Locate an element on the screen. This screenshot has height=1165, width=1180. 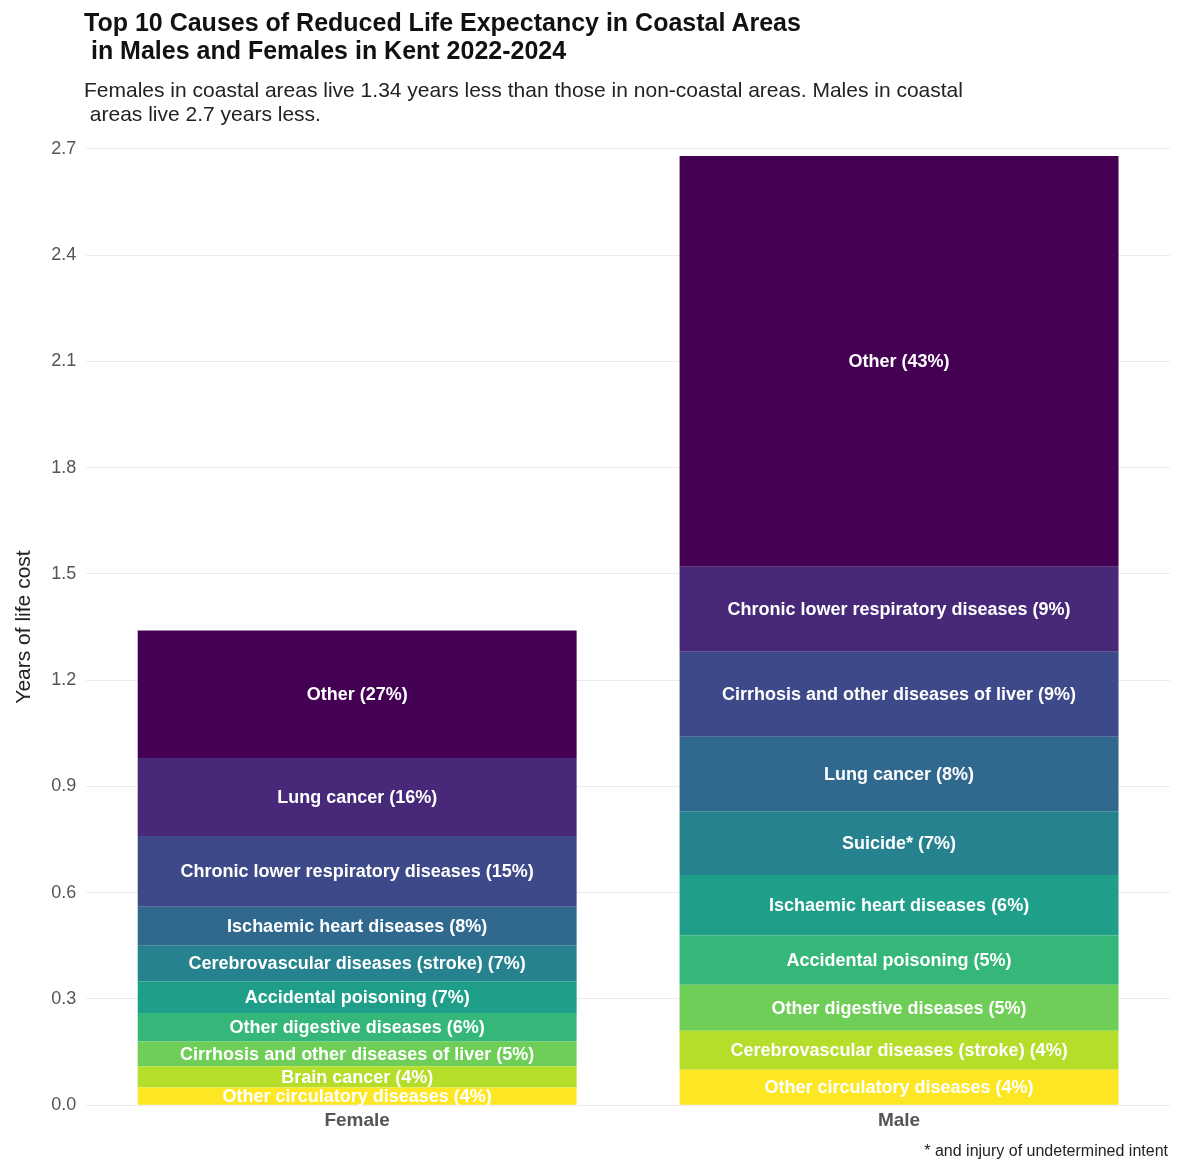
y-tick-label: 1.5 is located at coordinates (64, 572).